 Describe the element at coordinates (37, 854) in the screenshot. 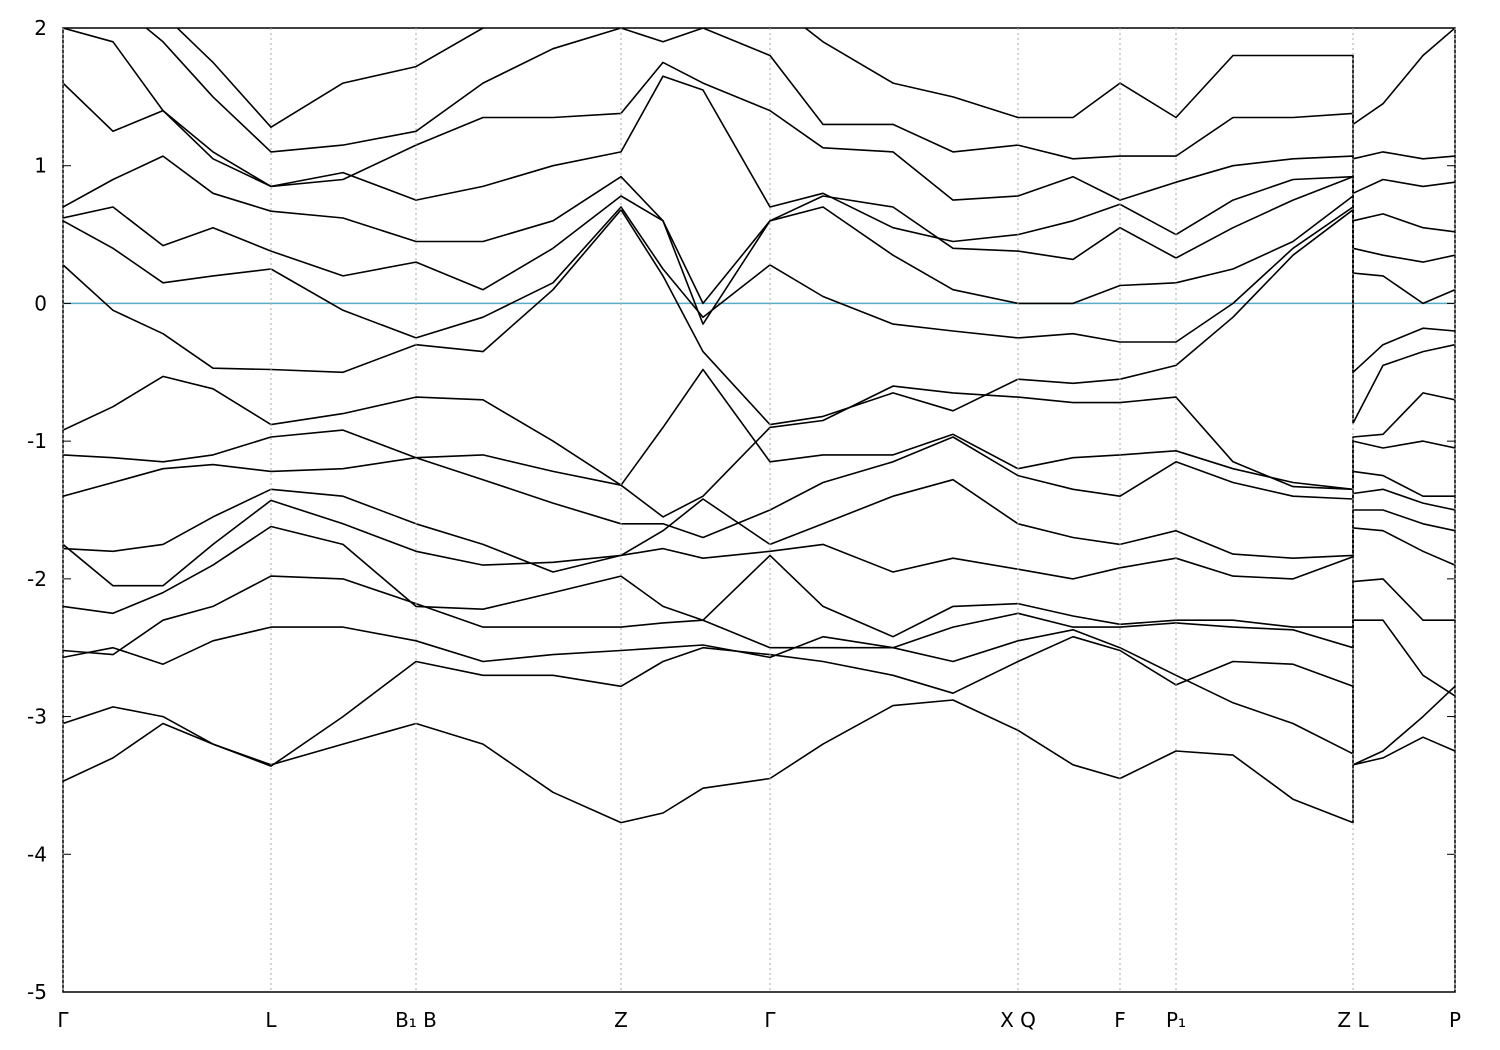

I see `y-tick-label: -4` at that location.